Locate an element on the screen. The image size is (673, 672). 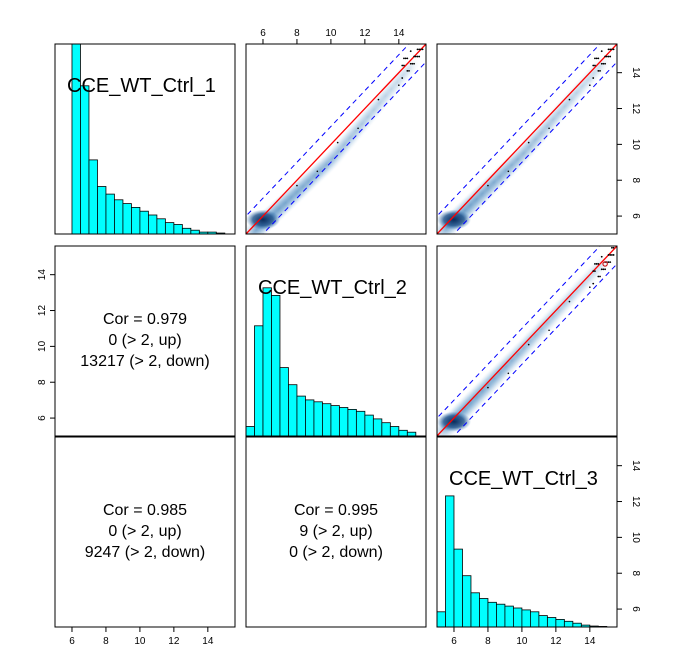
diagonal-panel-3: CCE_WT_Ctrl_3 is located at coordinates (527, 532).